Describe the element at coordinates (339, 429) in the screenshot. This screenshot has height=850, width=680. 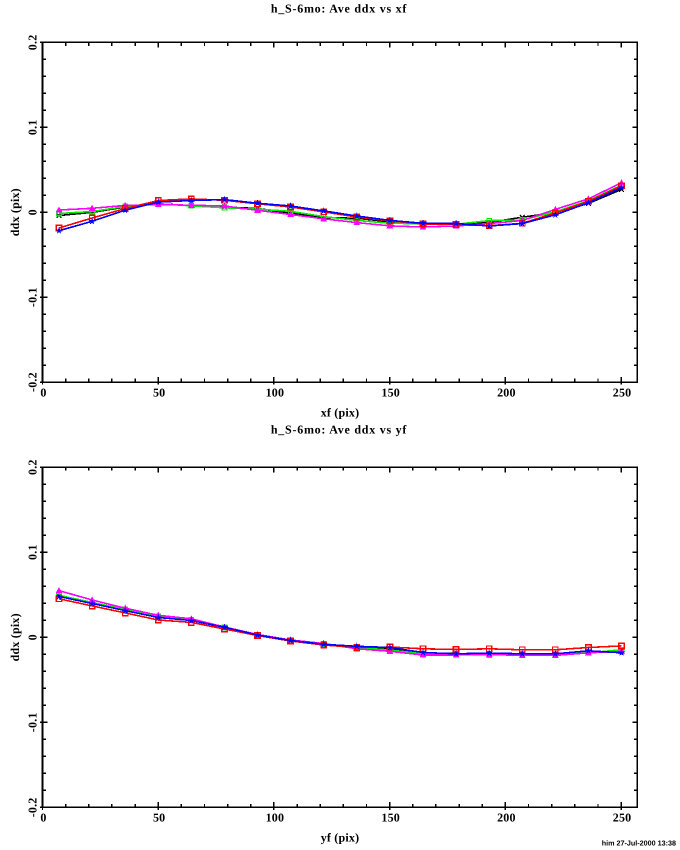
I see `svg-text: h_S-6mo: Ave ddx vs yf` at that location.